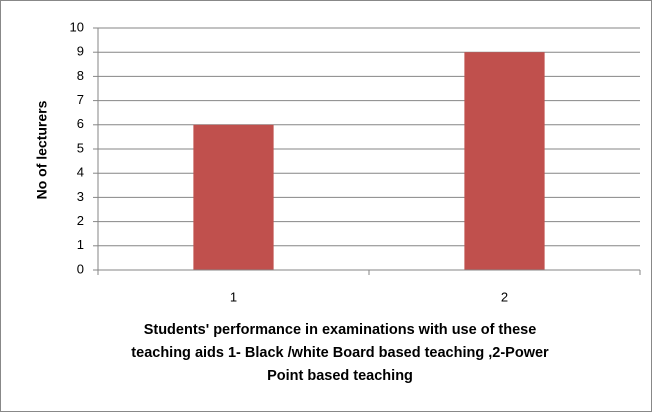 This screenshot has width=652, height=412. What do you see at coordinates (80, 123) in the screenshot?
I see `y-tick-label: 6` at bounding box center [80, 123].